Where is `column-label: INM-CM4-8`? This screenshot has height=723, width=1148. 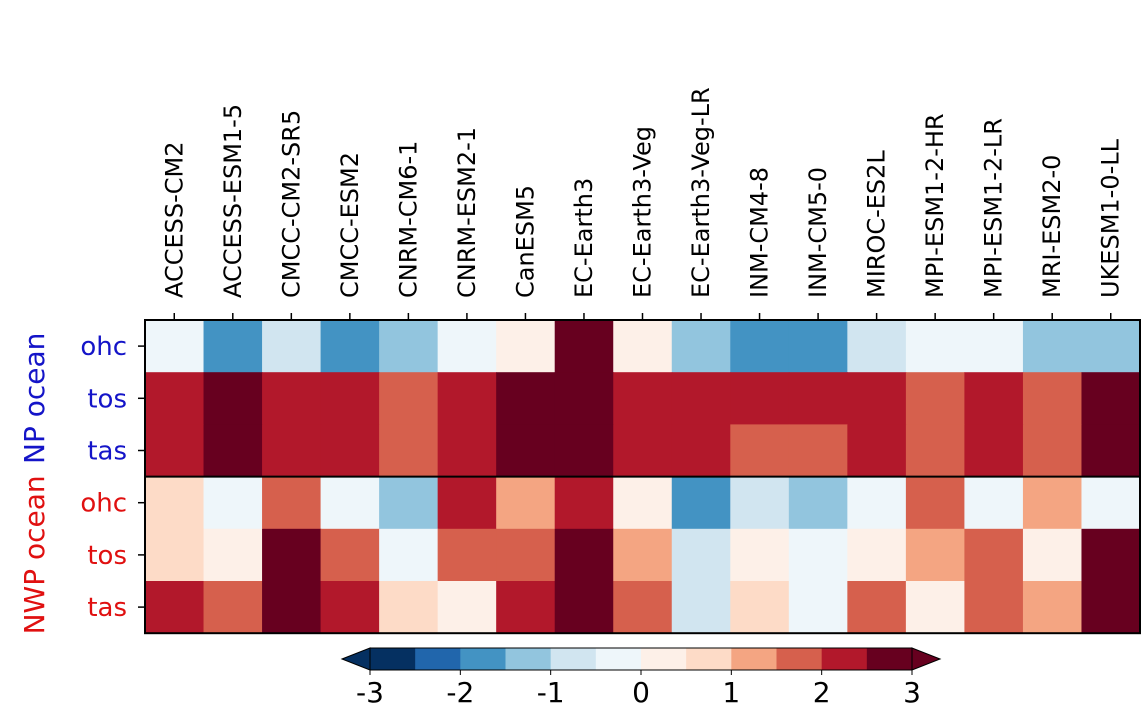
column-label: INM-CM4-8 is located at coordinates (760, 232).